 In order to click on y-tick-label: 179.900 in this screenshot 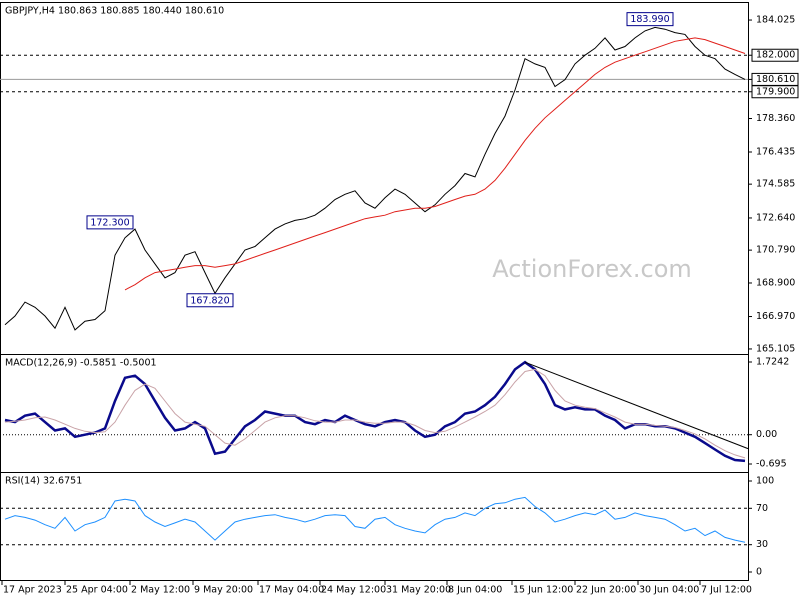, I will do `click(775, 91)`.